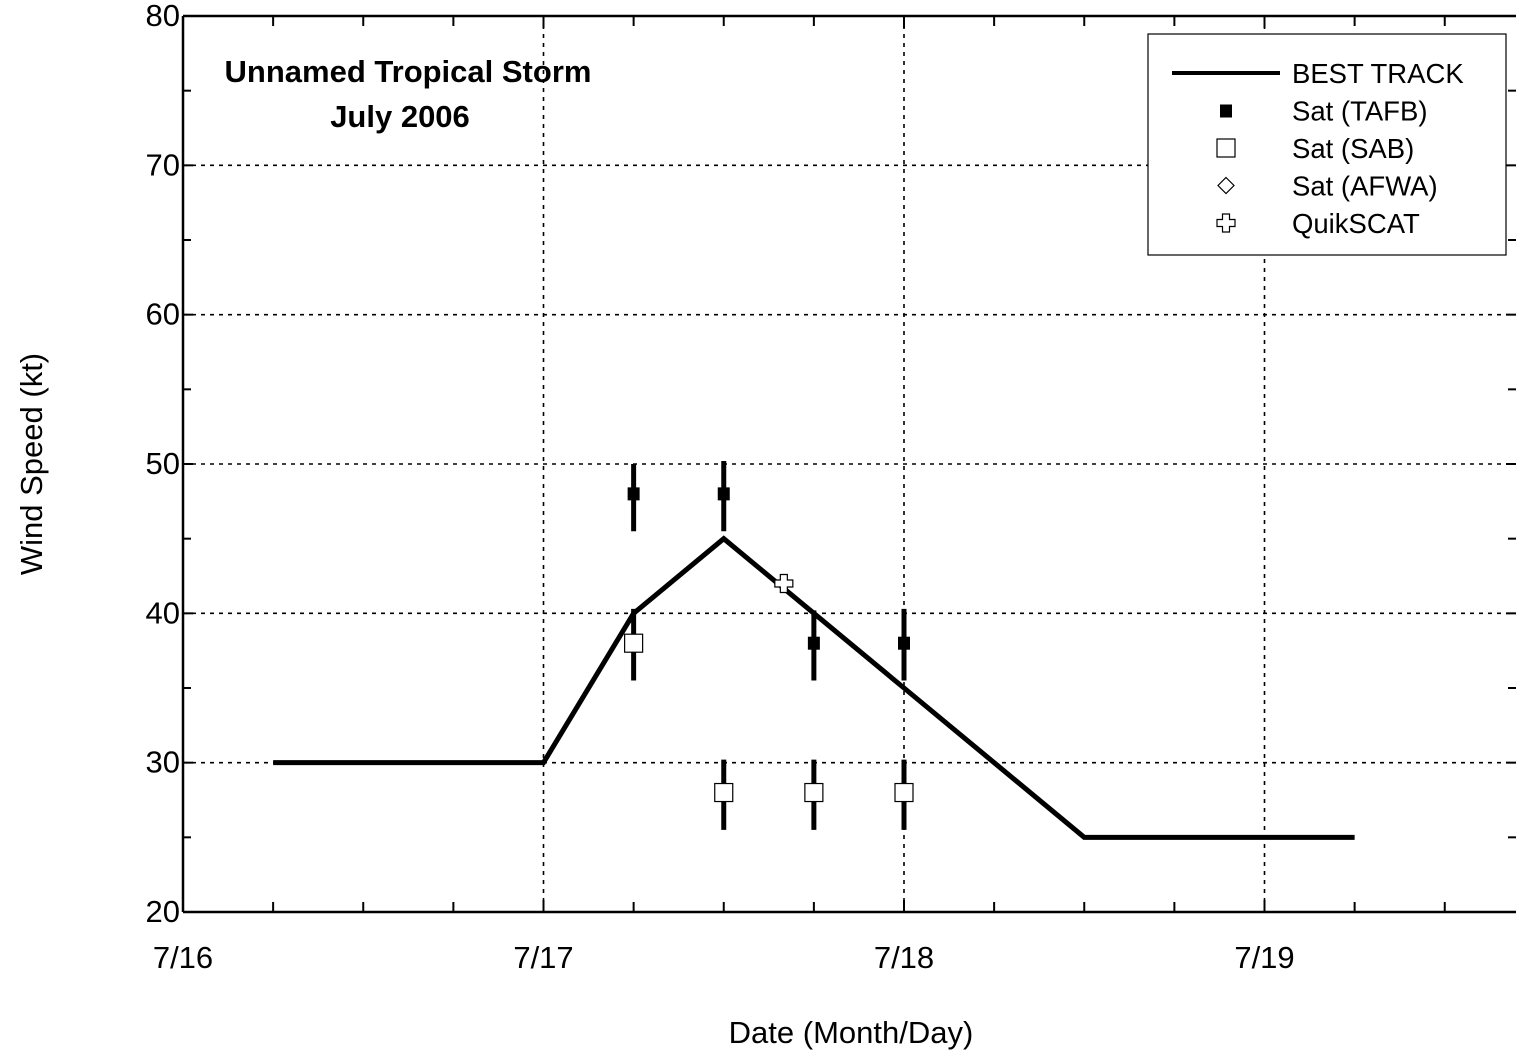 Image resolution: width=1517 pixels, height=1057 pixels. What do you see at coordinates (1356, 223) in the screenshot?
I see `legend-label: QuikSCAT` at bounding box center [1356, 223].